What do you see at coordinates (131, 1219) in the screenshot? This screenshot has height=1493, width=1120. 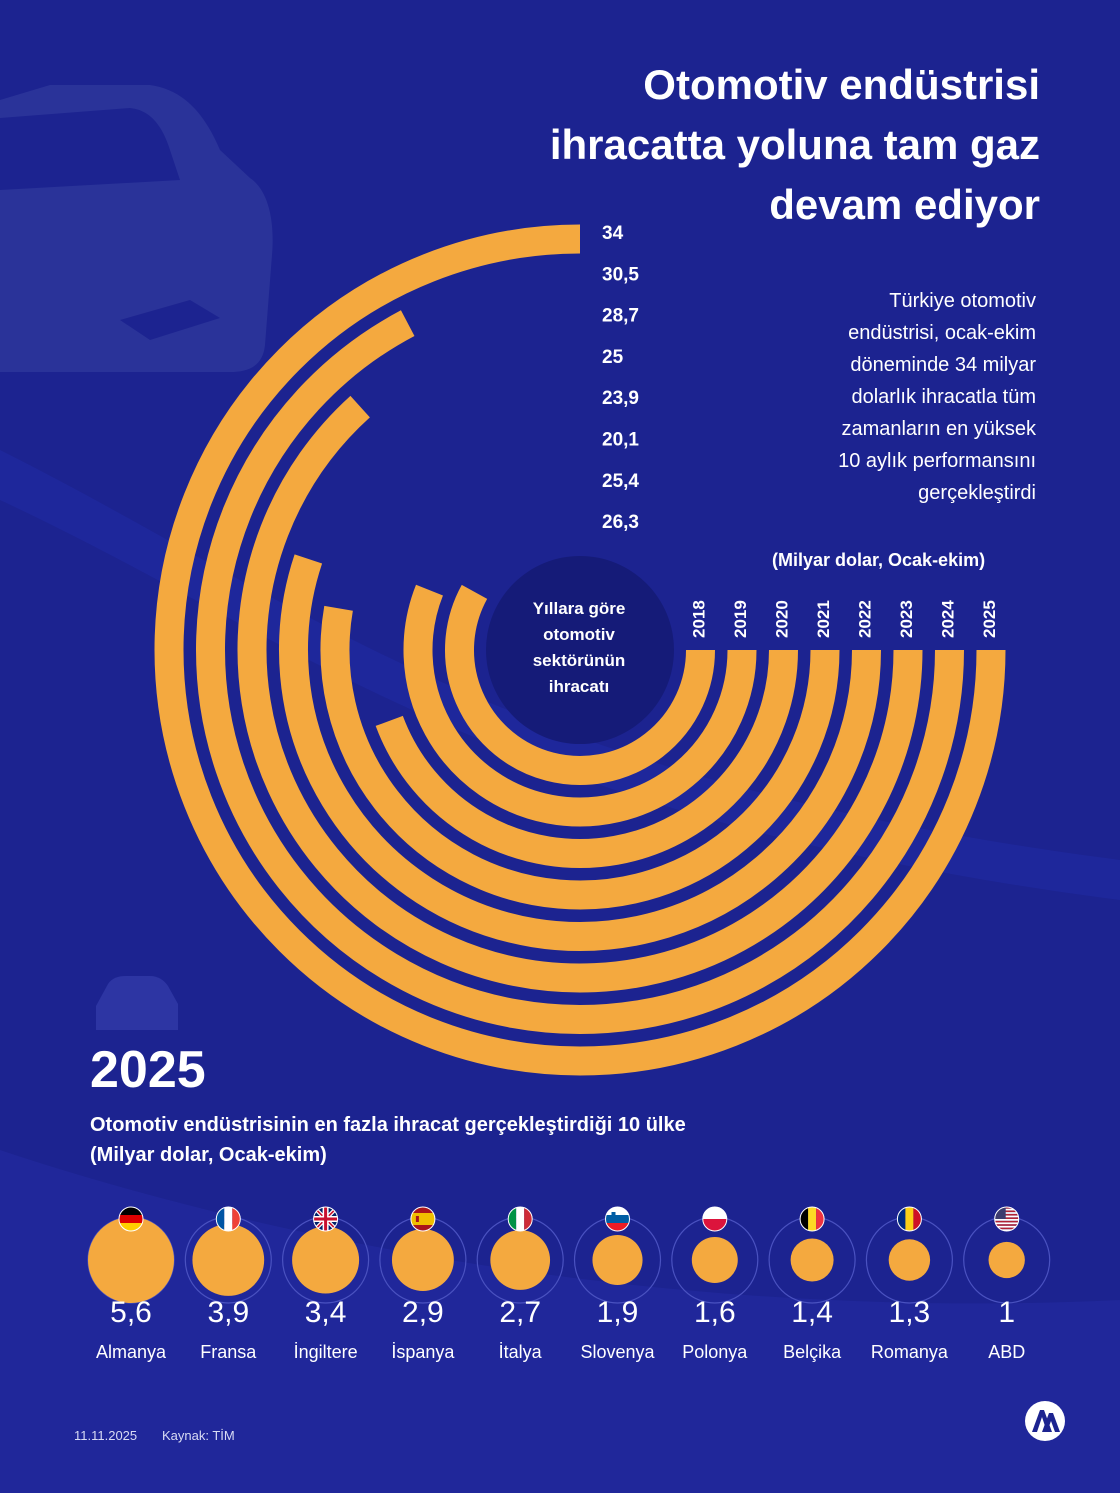 I see `flag-icon-de` at bounding box center [131, 1219].